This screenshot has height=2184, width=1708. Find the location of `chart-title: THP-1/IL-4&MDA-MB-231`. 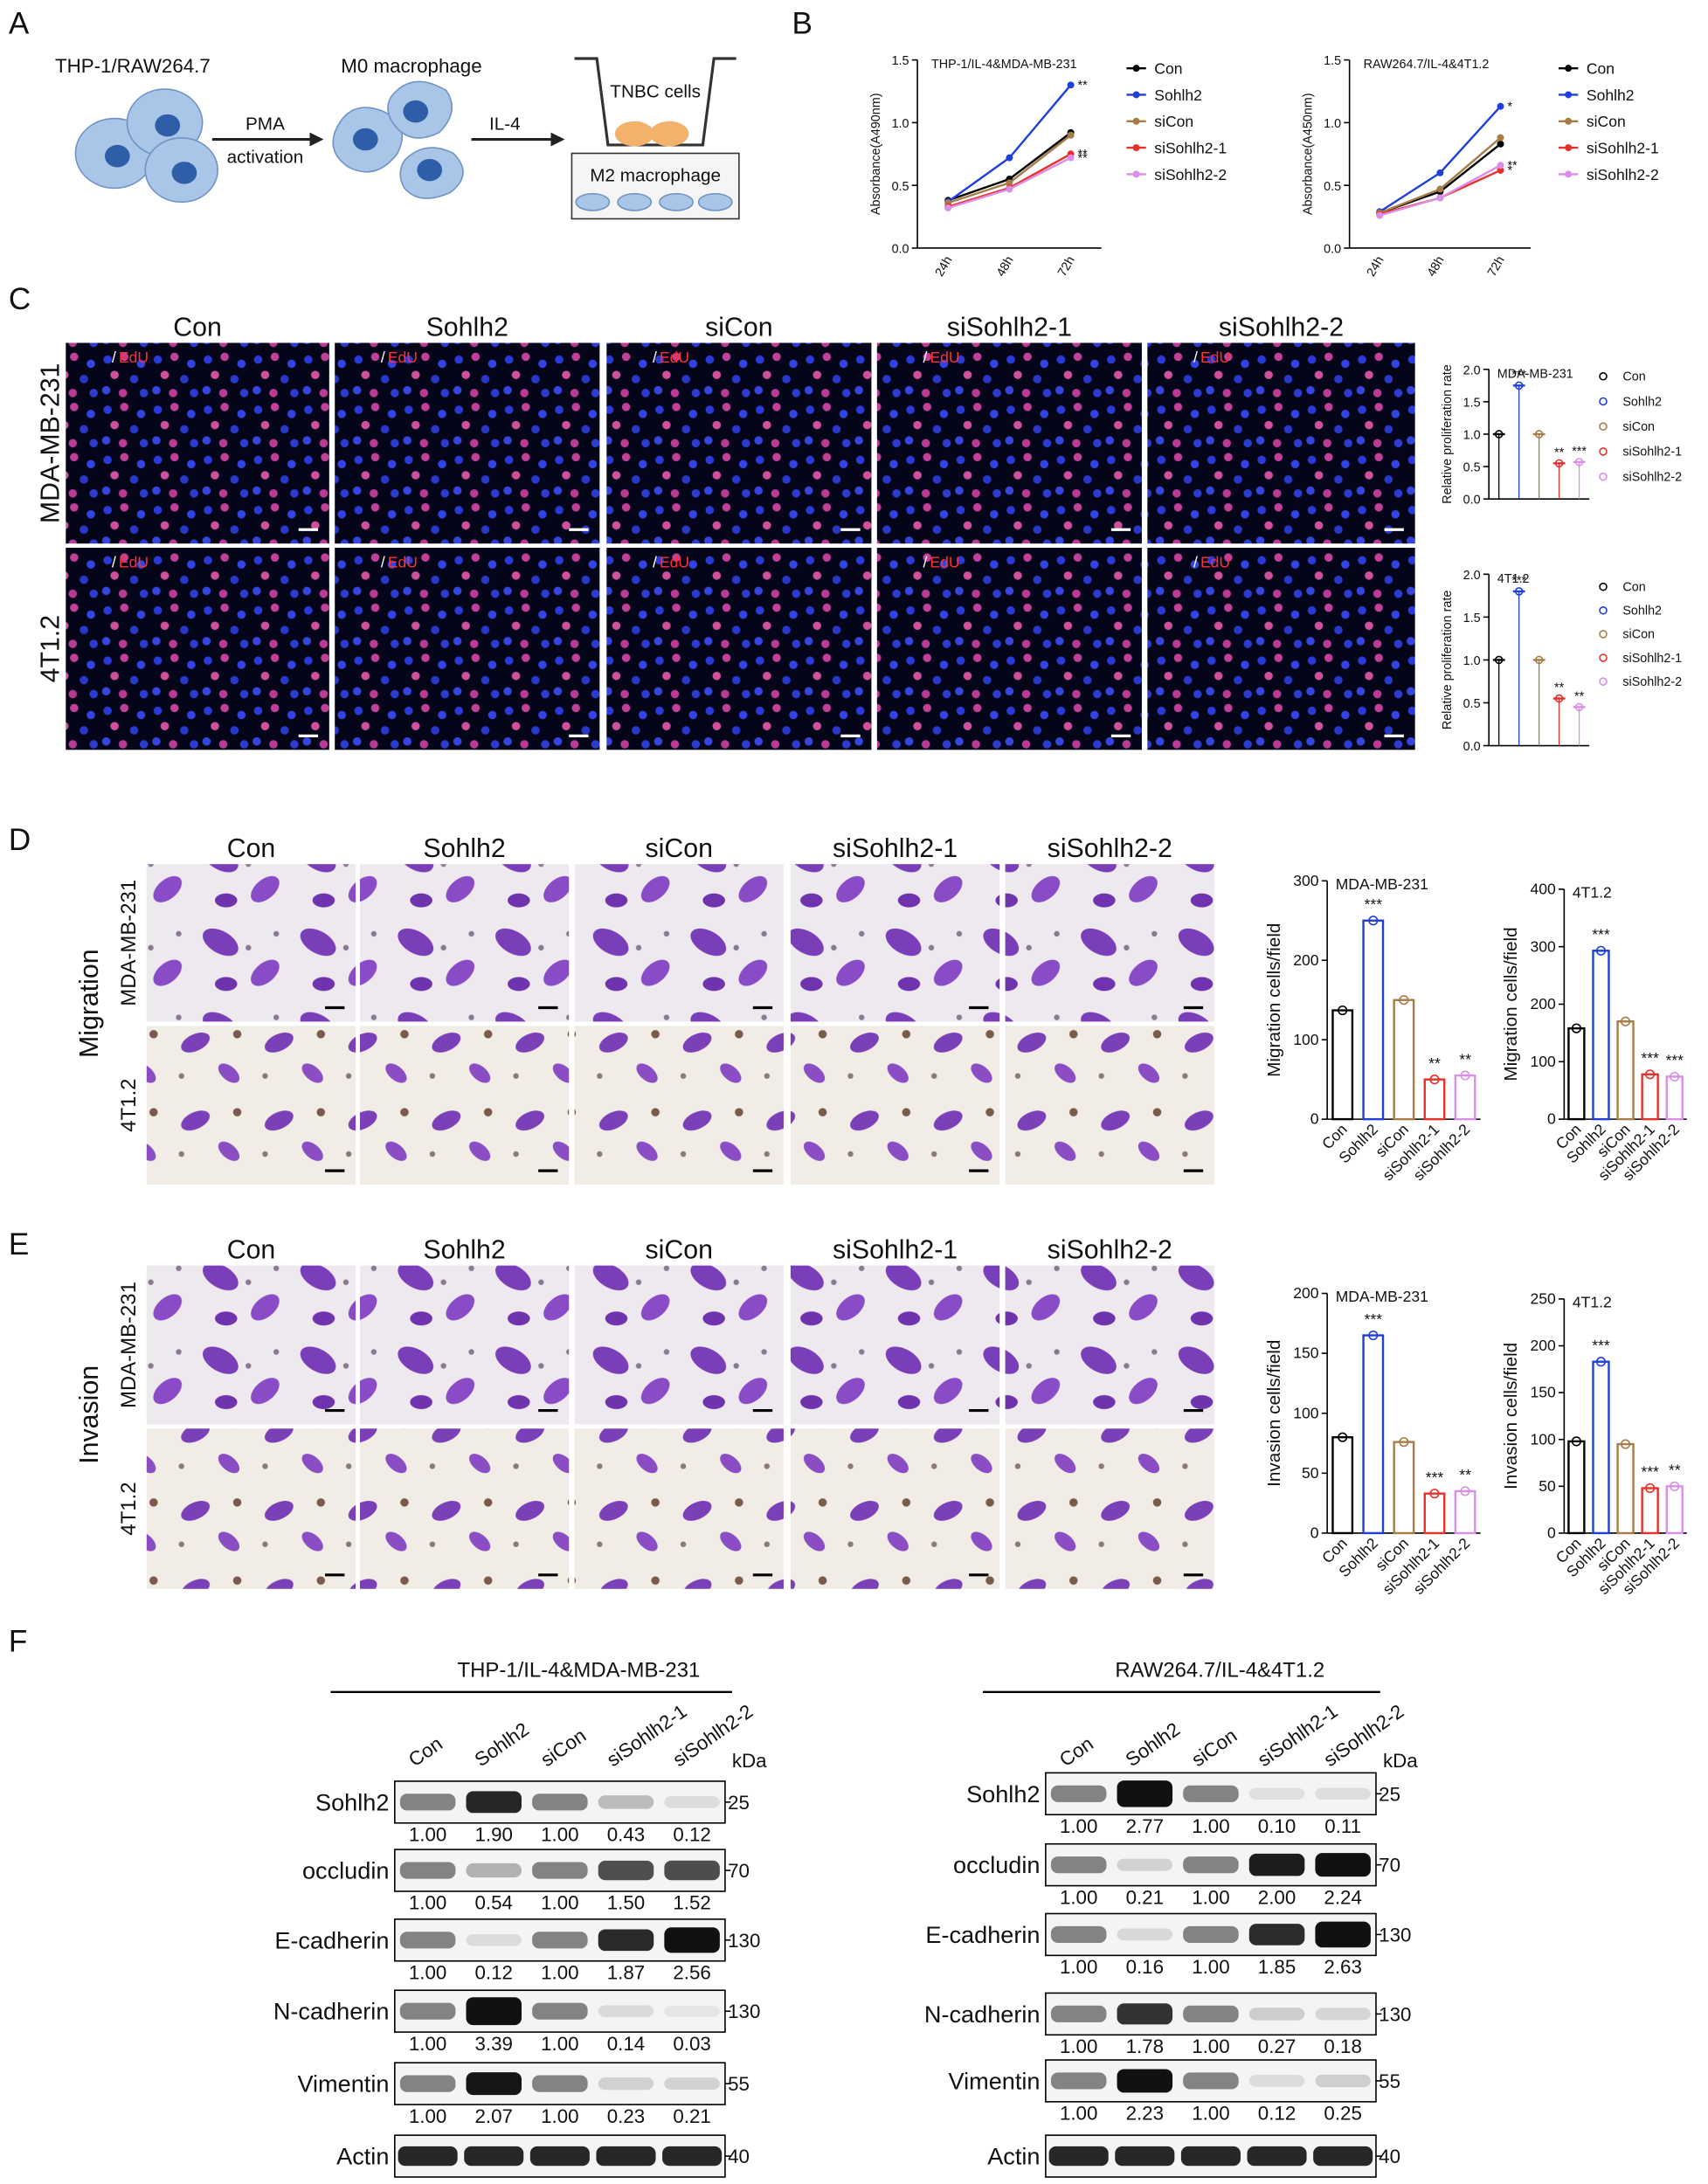

chart-title: THP-1/IL-4&MDA-MB-231 is located at coordinates (1004, 65).